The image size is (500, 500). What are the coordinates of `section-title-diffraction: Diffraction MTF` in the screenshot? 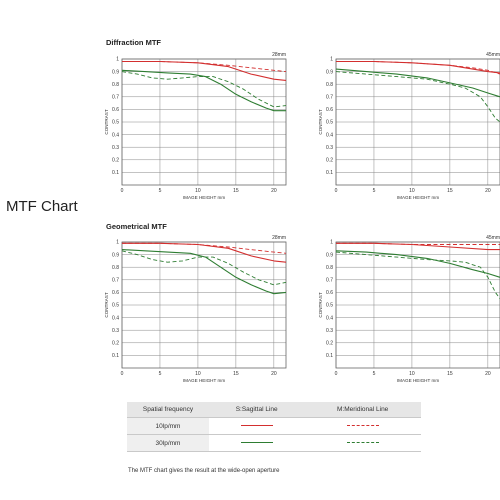 It's located at (133, 42).